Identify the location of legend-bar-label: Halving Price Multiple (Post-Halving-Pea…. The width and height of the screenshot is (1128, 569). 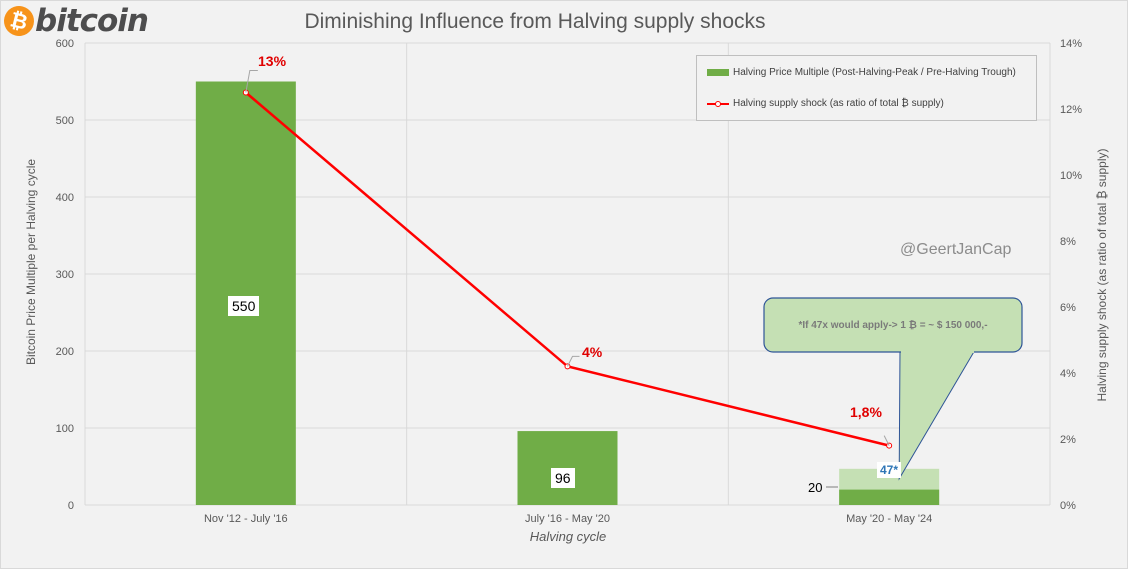
(874, 72).